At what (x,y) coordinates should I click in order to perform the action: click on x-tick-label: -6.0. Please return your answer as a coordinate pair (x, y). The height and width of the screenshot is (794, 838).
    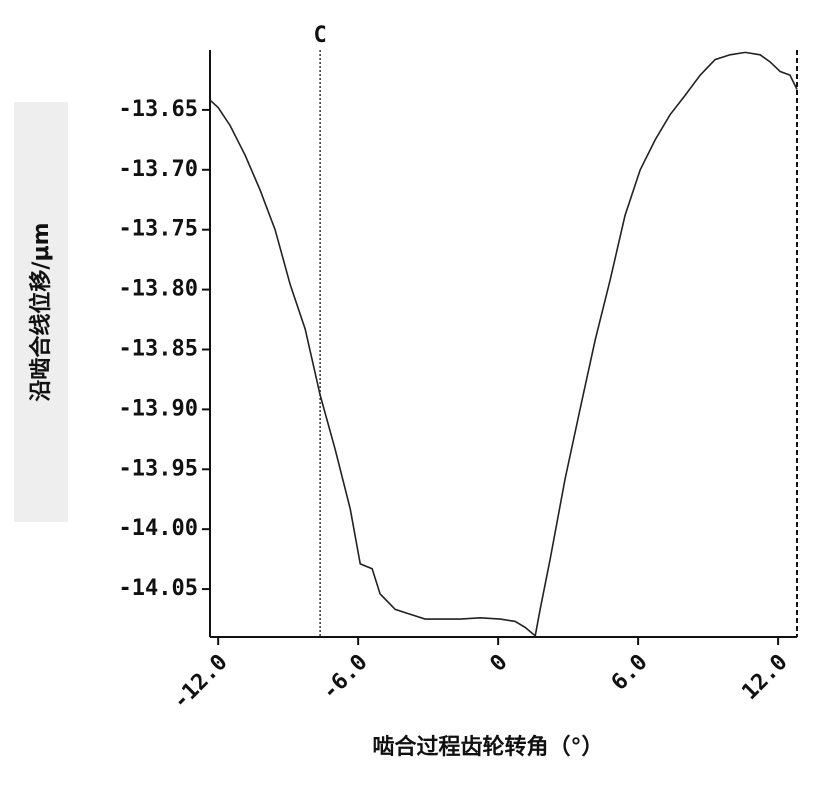
    Looking at the image, I should click on (344, 677).